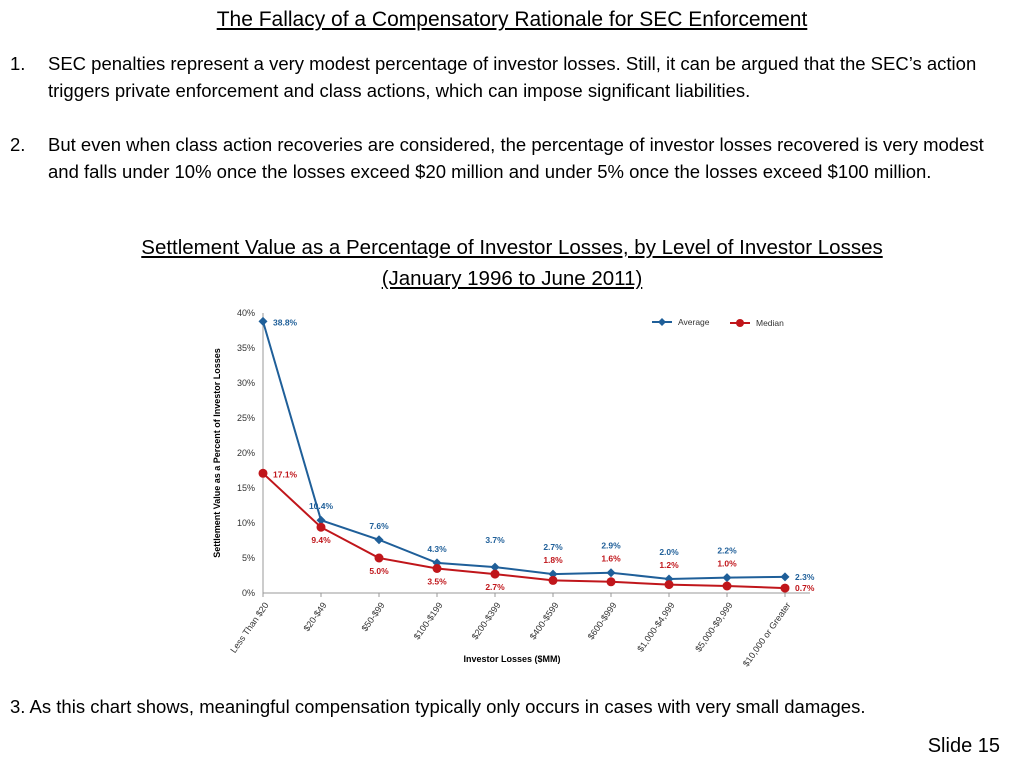 The width and height of the screenshot is (1024, 768). I want to click on x-tick-label: $20-$49, so click(315, 616).